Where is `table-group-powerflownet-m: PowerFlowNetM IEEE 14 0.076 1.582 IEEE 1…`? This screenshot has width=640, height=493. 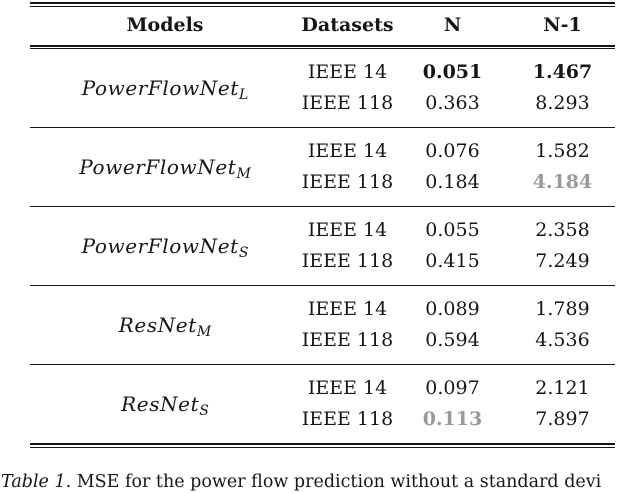
table-group-powerflownet-m: PowerFlowNetM IEEE 14 0.076 1.582 IEEE 1… is located at coordinates (322, 167).